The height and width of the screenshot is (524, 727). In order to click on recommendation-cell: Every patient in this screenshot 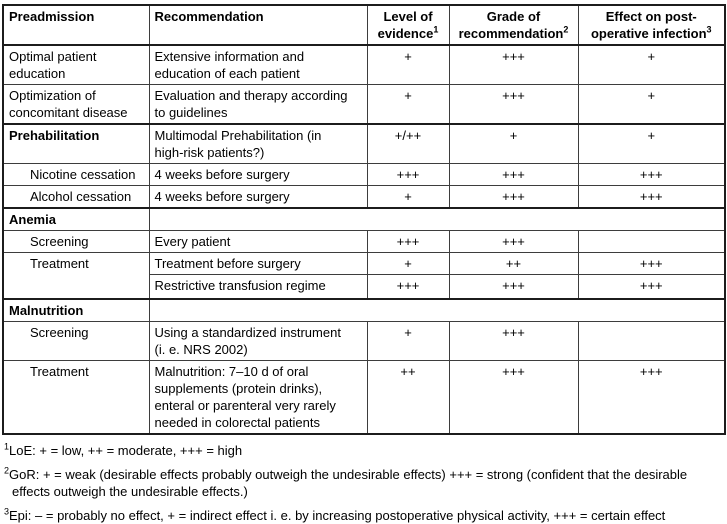, I will do `click(258, 241)`.